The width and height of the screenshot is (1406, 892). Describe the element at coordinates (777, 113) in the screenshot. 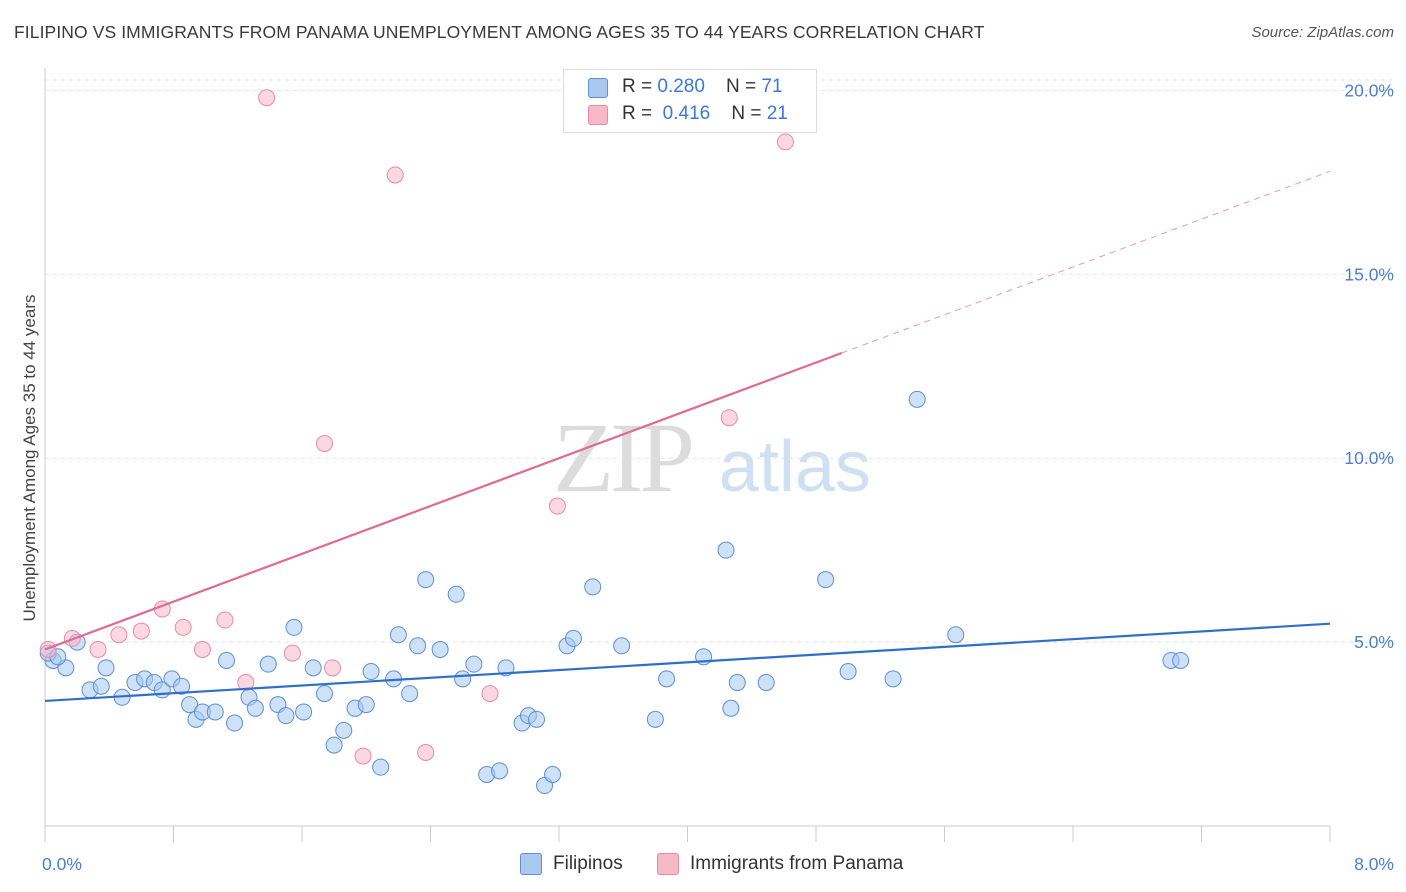

I see `legend-n-value: 21` at that location.